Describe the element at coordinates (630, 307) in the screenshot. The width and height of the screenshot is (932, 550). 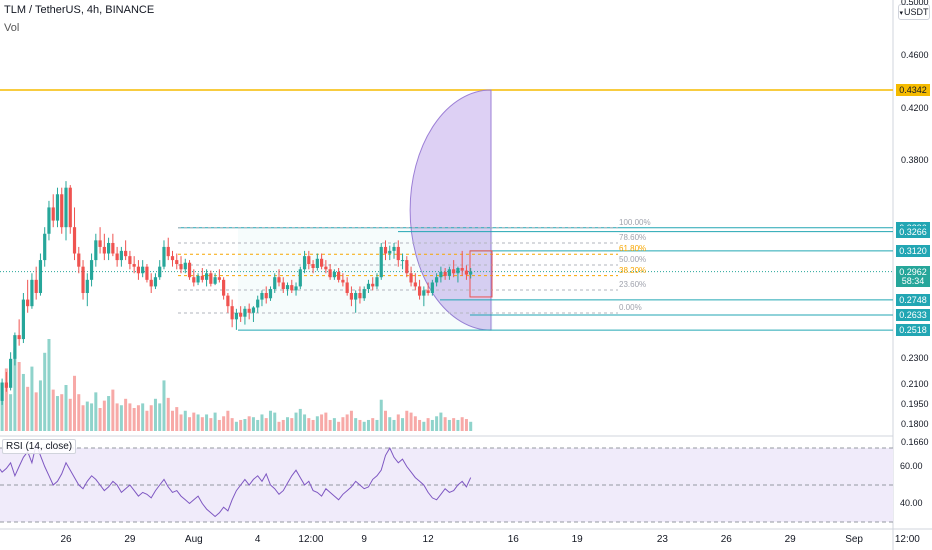
I see `fib-level-label: 0.00%` at that location.